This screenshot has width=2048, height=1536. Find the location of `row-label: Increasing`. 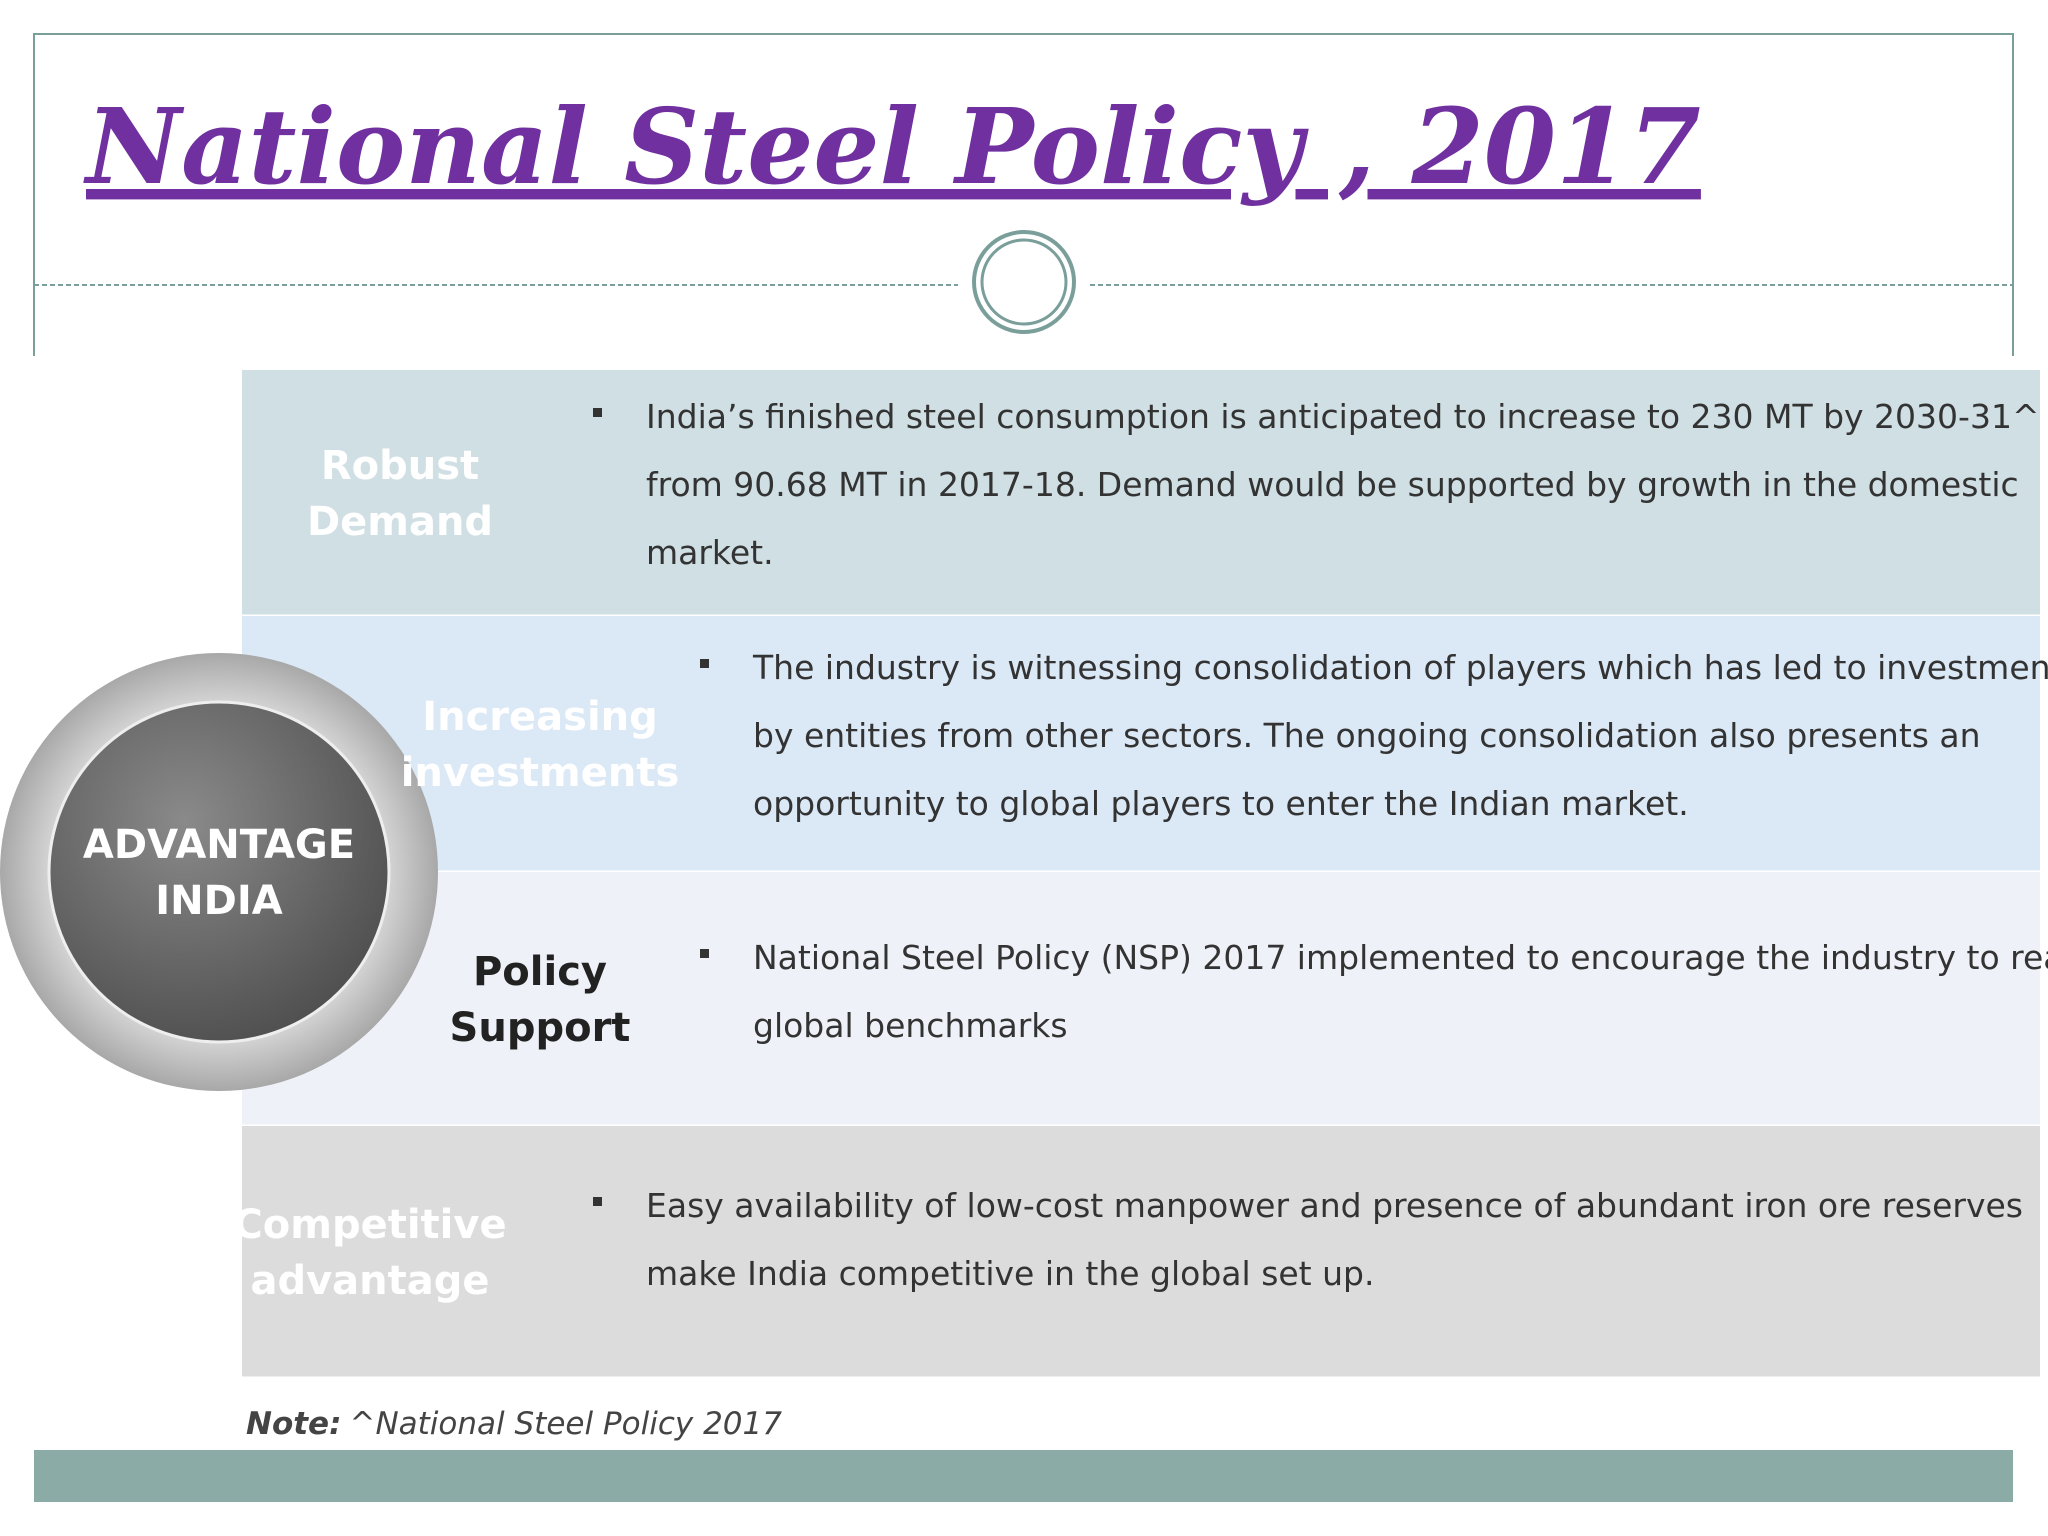

row-label: Increasing is located at coordinates (540, 717).